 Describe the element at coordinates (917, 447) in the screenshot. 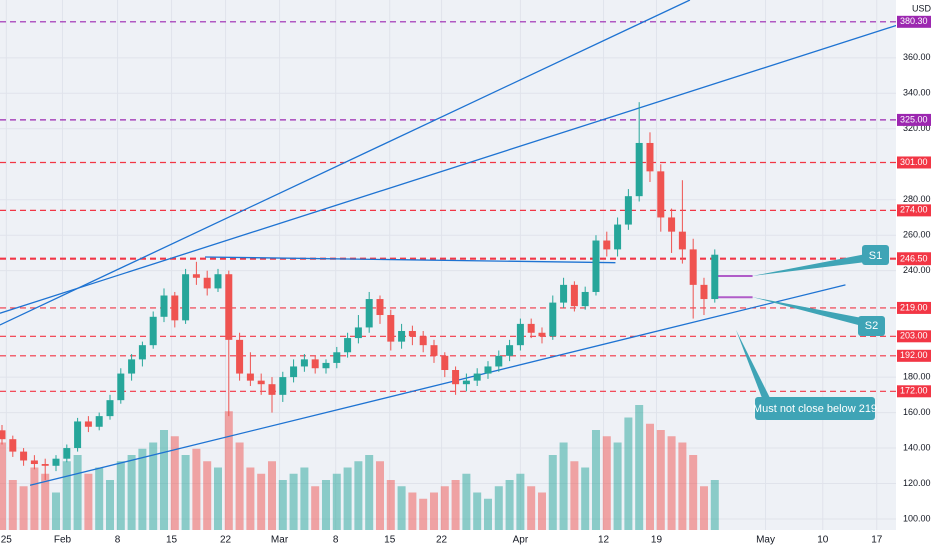

I see `y-tick-label: 140.00` at that location.